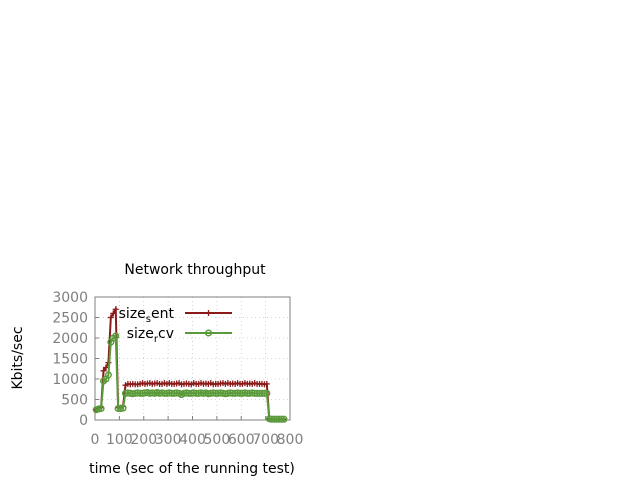 This screenshot has height=480, width=640. I want to click on chart-title: Network throughput, so click(195, 270).